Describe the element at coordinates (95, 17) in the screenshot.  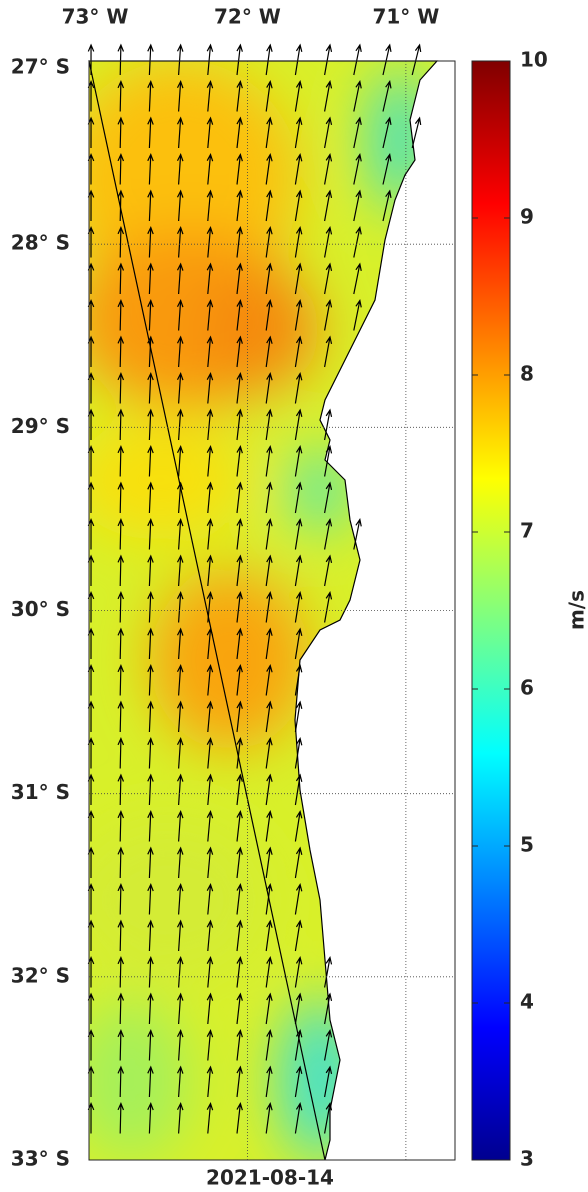
I see `lon-tick-label: 73° W` at that location.